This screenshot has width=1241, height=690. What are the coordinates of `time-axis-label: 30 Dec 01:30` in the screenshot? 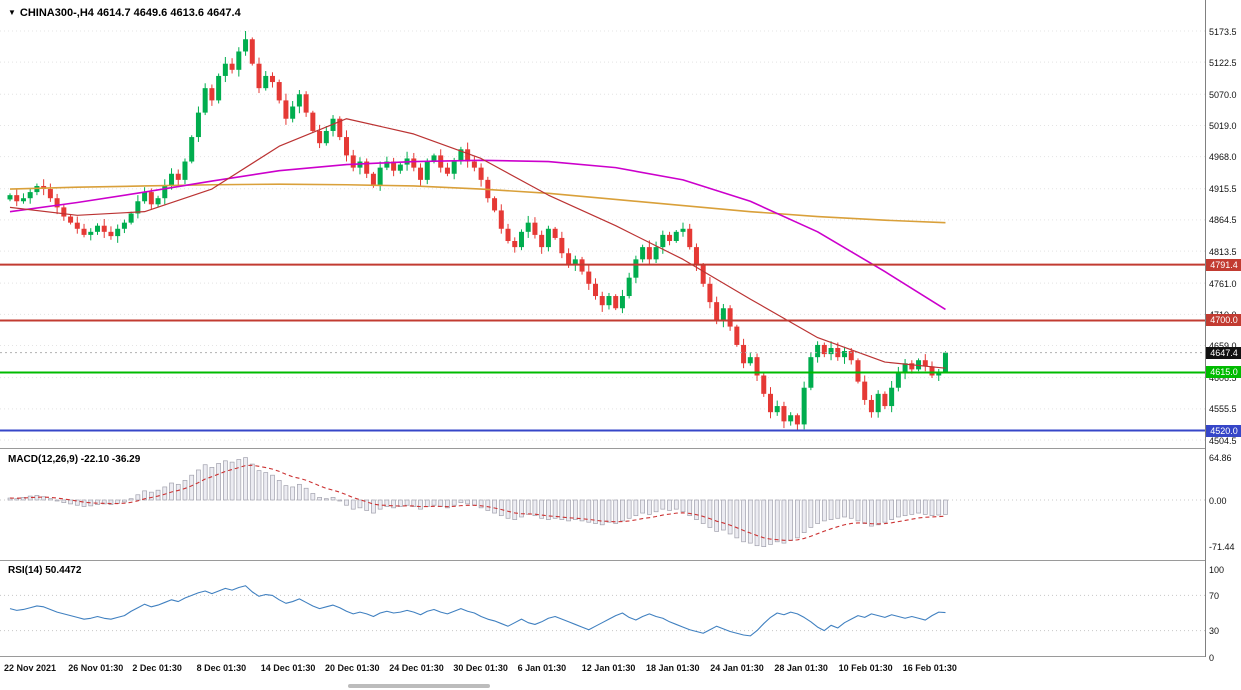 It's located at (480, 668).